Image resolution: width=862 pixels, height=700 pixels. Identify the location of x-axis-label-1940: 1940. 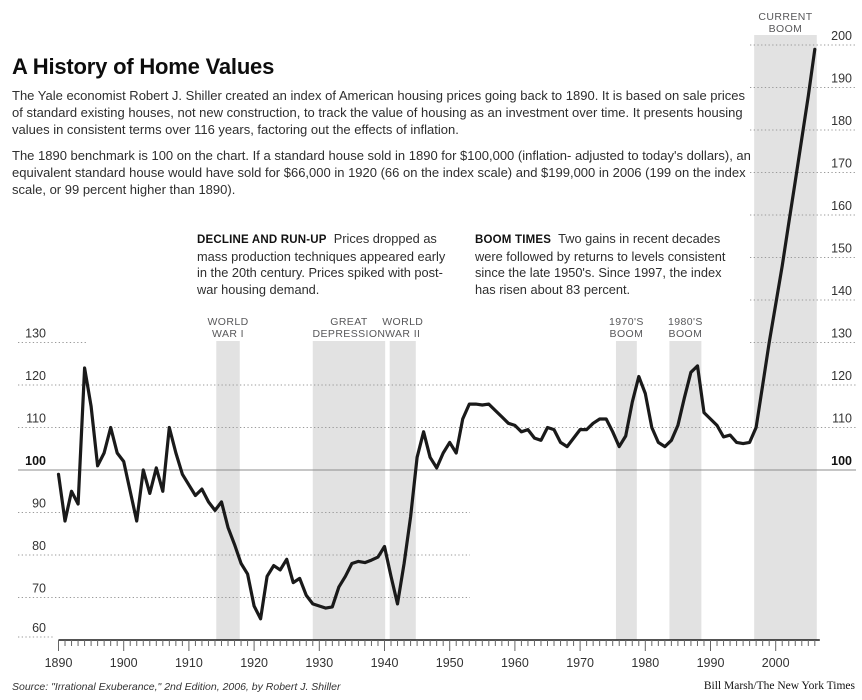
(385, 663).